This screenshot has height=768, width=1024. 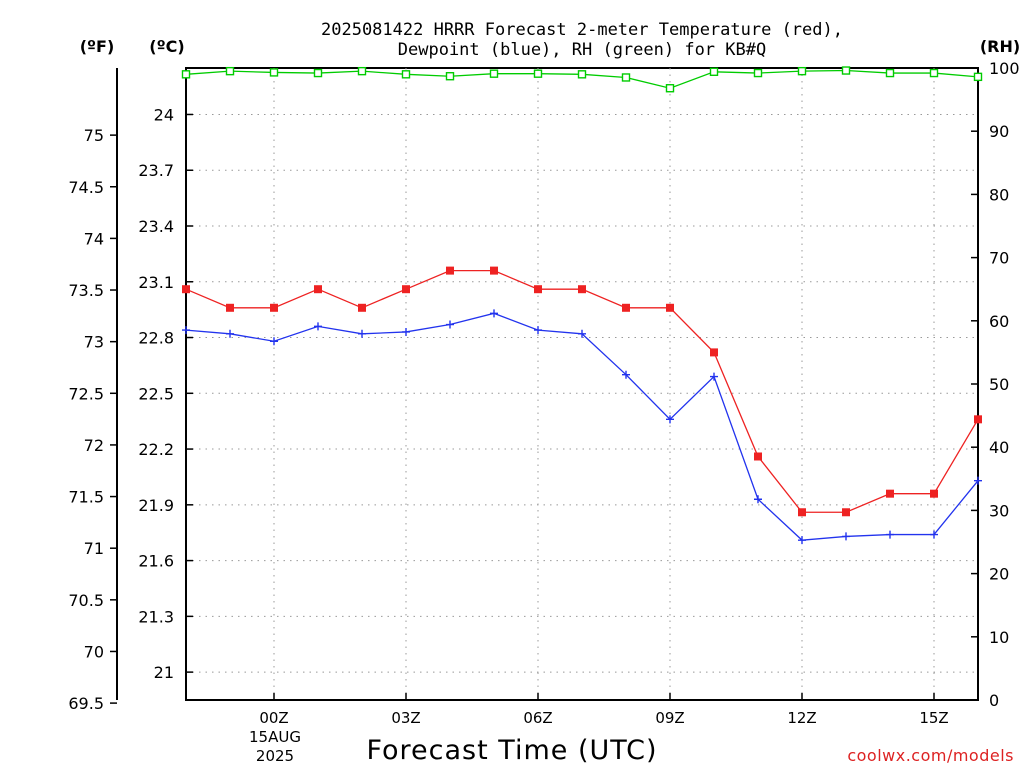 I want to click on fahrenheit-tick-label: 70.5, so click(x=86, y=600).